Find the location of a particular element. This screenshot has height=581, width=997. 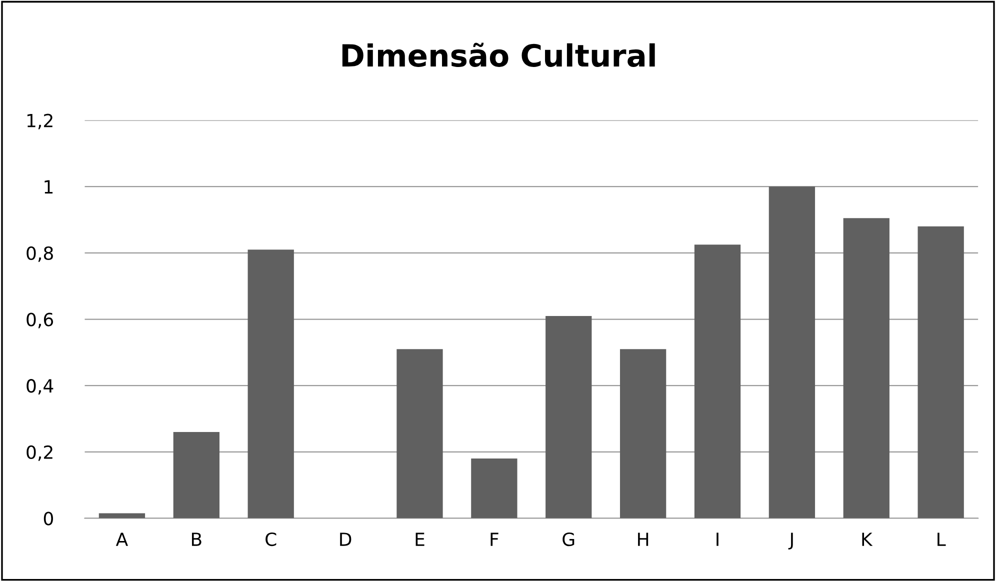

x-tick-label: H is located at coordinates (643, 539).